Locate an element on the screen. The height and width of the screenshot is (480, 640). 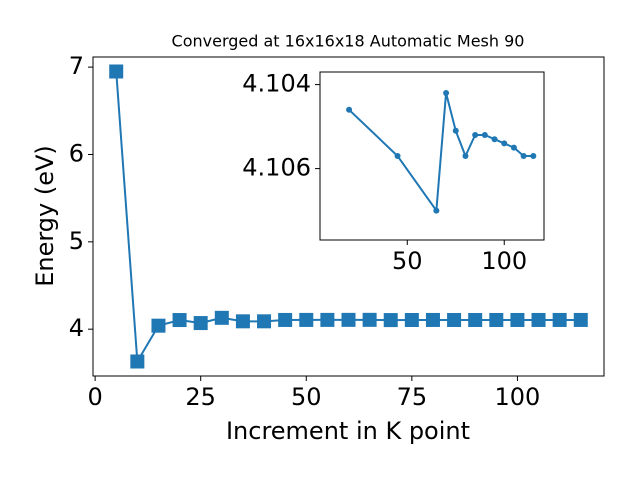
y-tick-label: 4.106 is located at coordinates (276, 168).